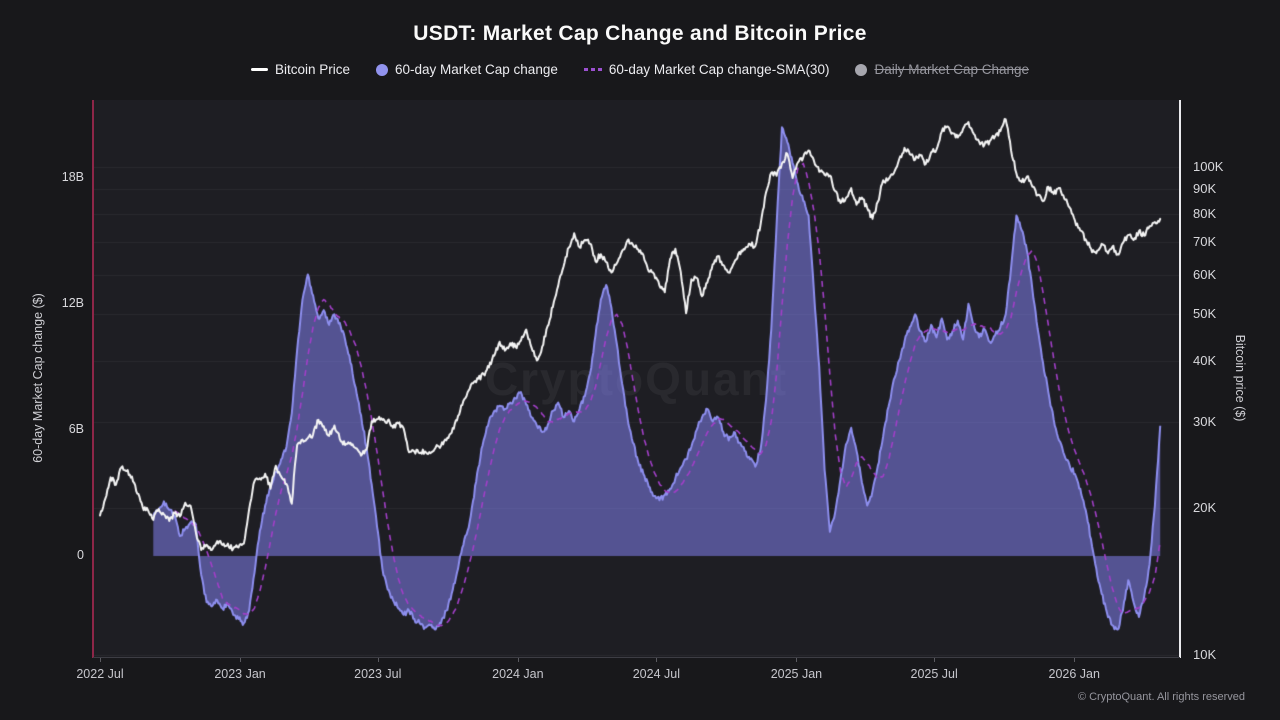  Describe the element at coordinates (518, 674) in the screenshot. I see `x-tick-label: 2024 Jan` at that location.